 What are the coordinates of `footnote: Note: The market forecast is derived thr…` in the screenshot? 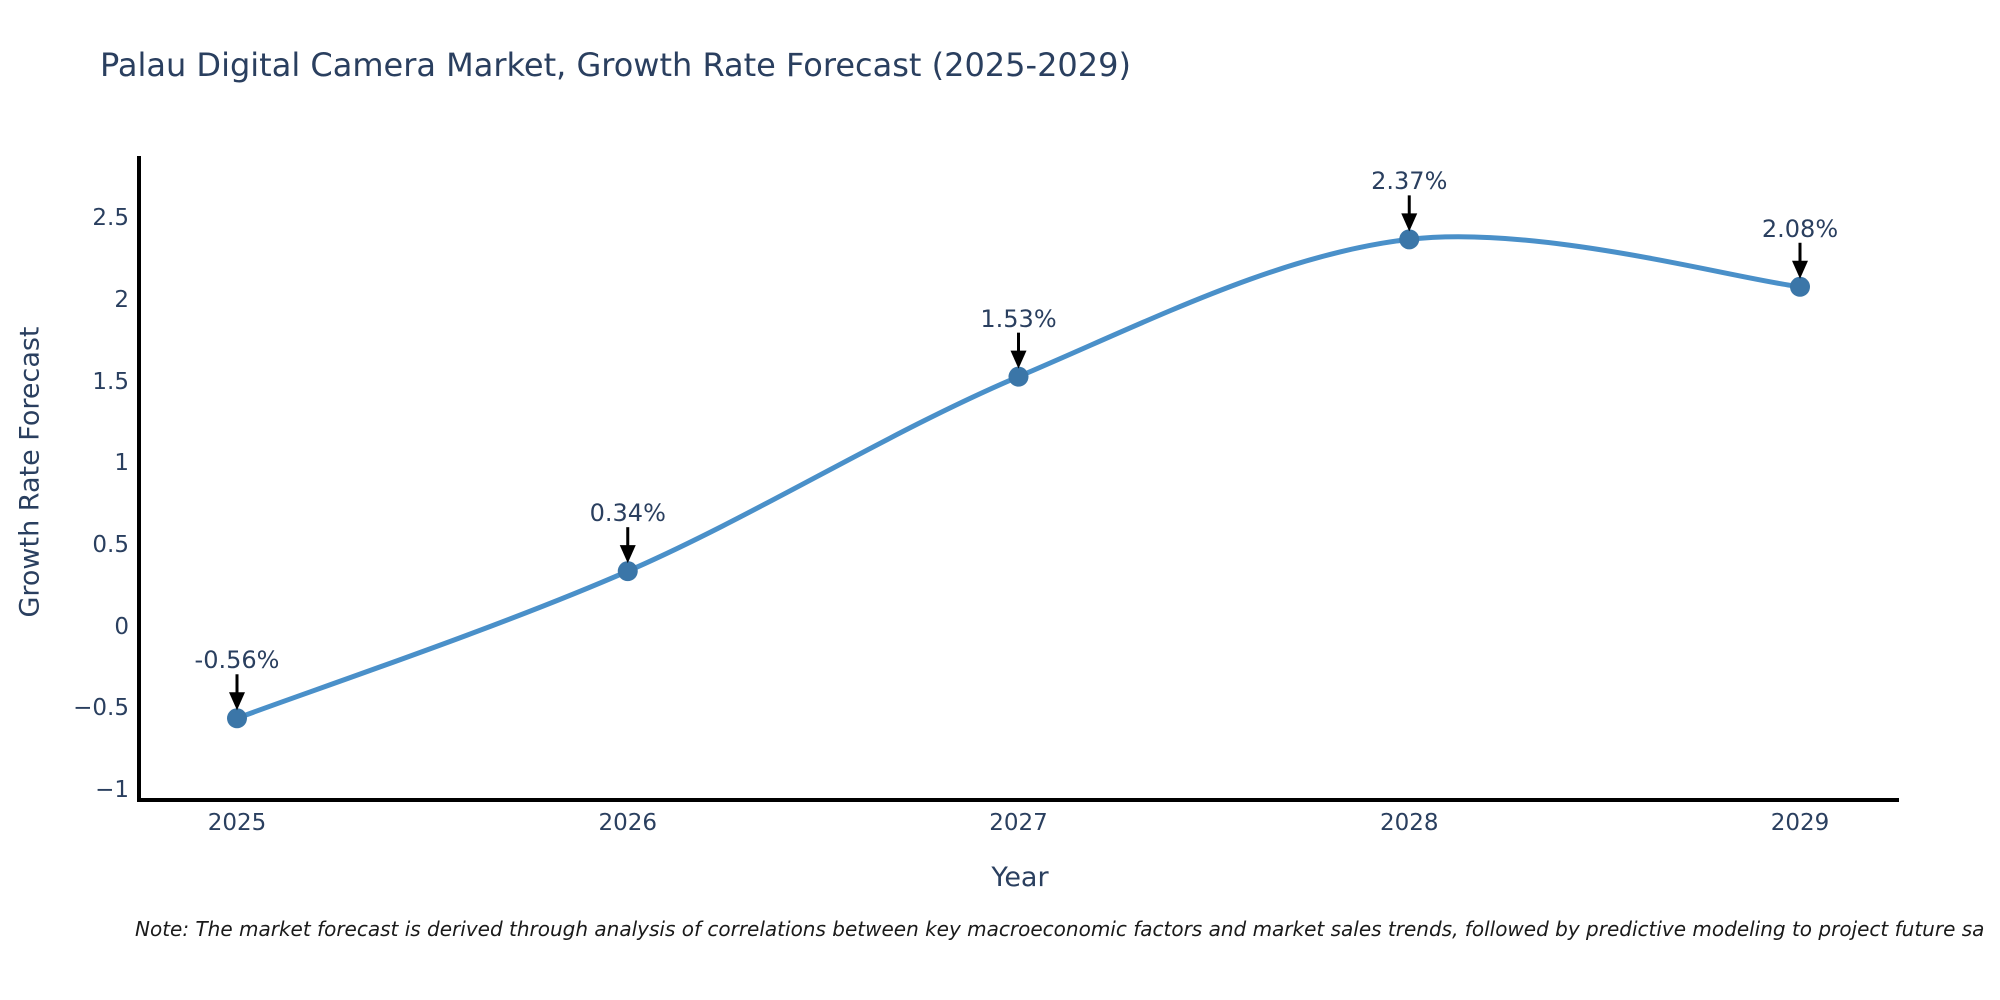 It's located at (1060, 929).